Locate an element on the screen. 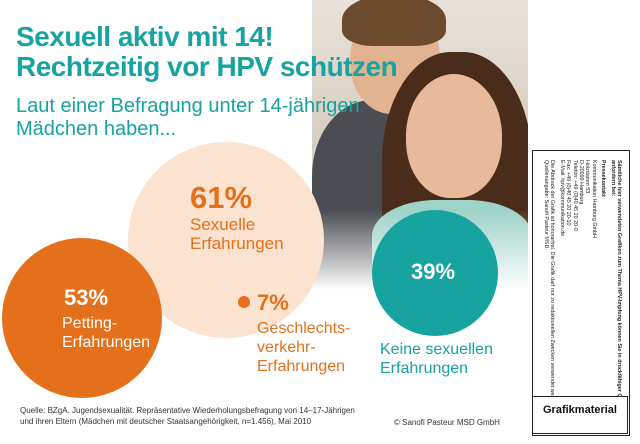  contact-line: Fax: +49 (0)40 45 20 20-10 is located at coordinates (568, 193).